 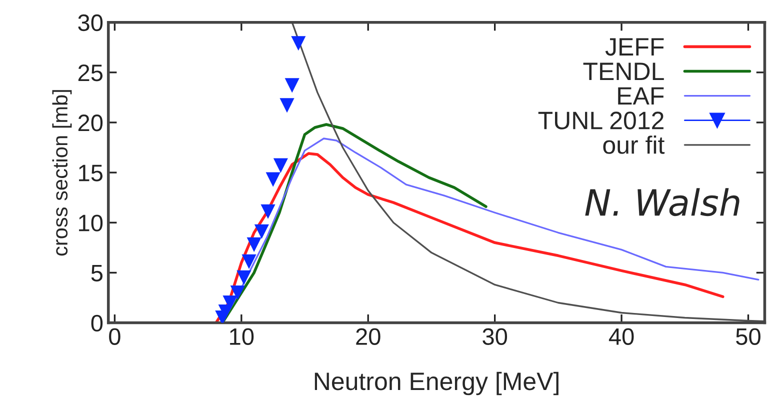 What do you see at coordinates (641, 96) in the screenshot?
I see `legend-label: EAF` at bounding box center [641, 96].